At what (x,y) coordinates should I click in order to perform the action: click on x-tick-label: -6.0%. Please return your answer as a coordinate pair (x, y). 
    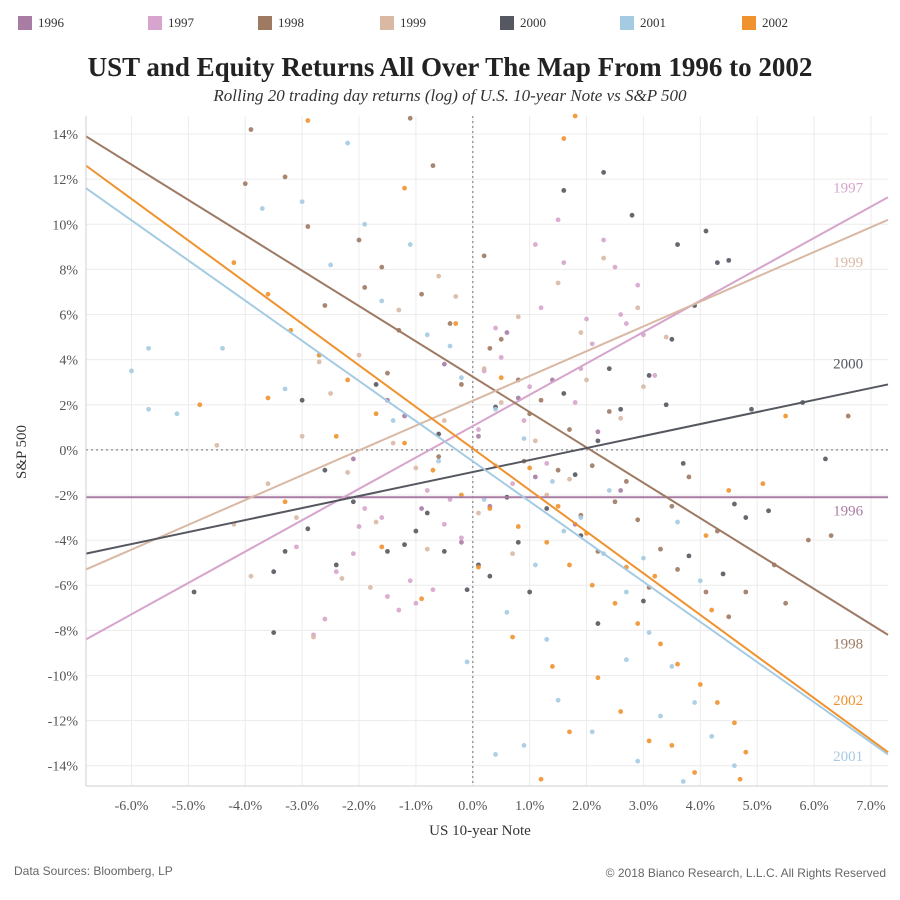
    Looking at the image, I should click on (132, 806).